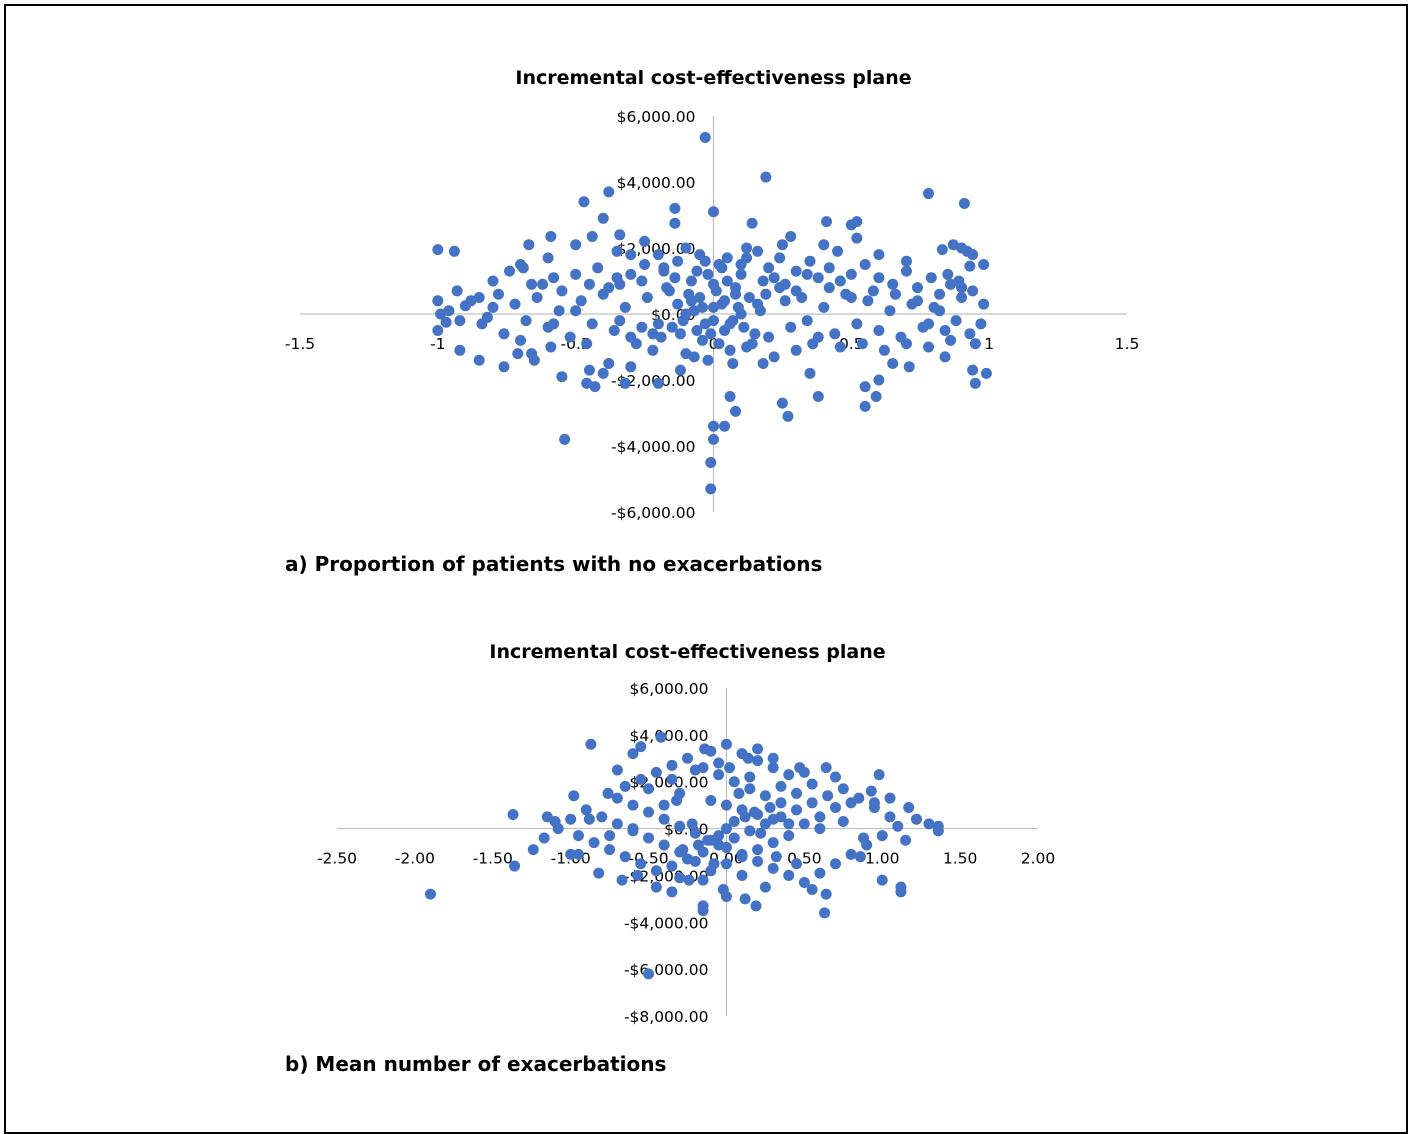 The width and height of the screenshot is (1416, 1134). I want to click on y-tick-label: $0.00, so click(686, 830).